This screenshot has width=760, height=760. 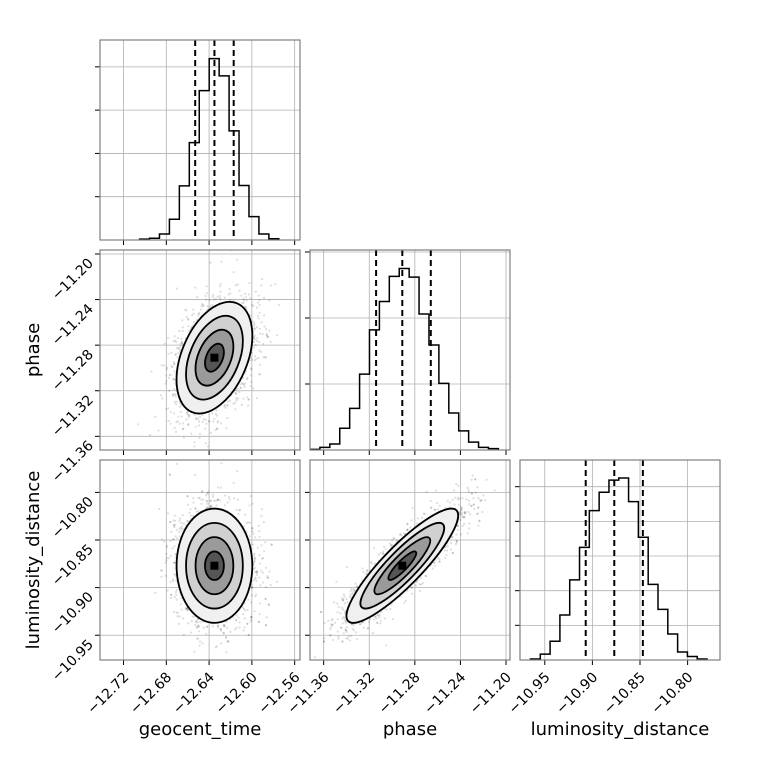 What do you see at coordinates (208, 349) in the screenshot?
I see `scatter-content` at bounding box center [208, 349].